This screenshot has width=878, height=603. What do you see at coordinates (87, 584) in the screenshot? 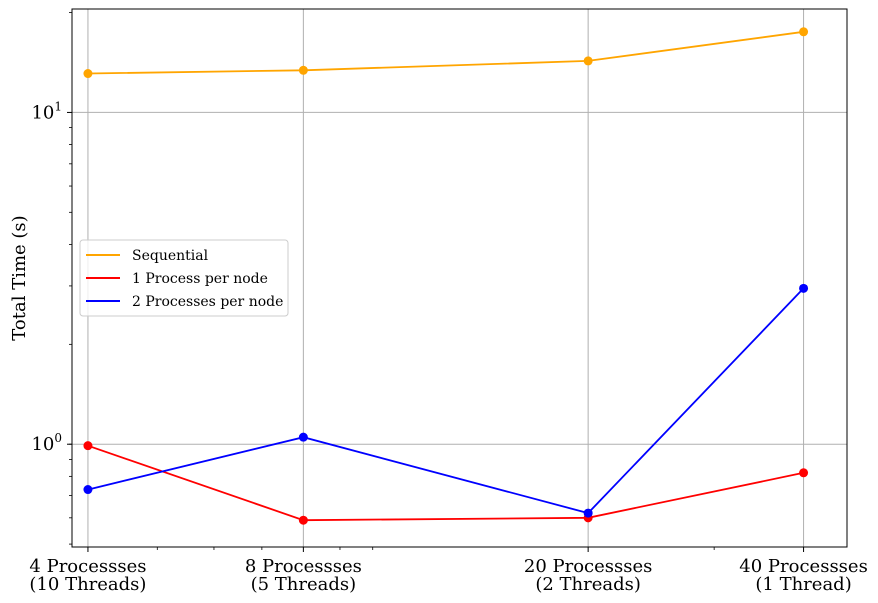
I see `x-tick-label-line: (10 Threads)` at bounding box center [87, 584].